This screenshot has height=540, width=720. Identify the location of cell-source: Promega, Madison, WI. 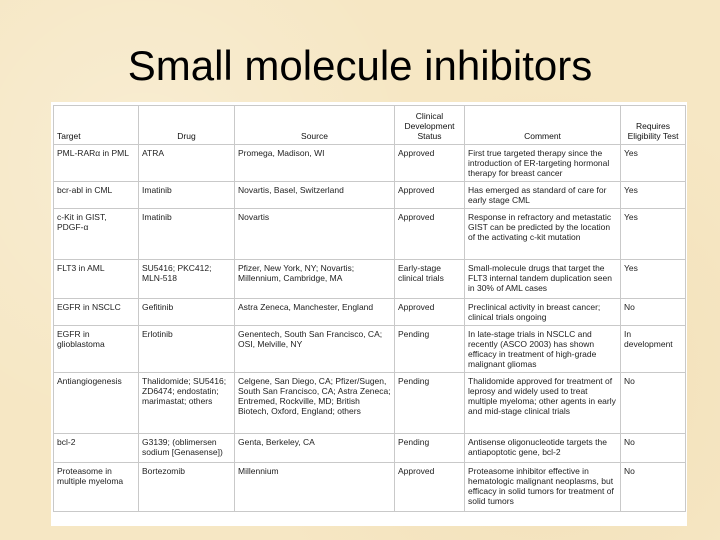
(314, 163).